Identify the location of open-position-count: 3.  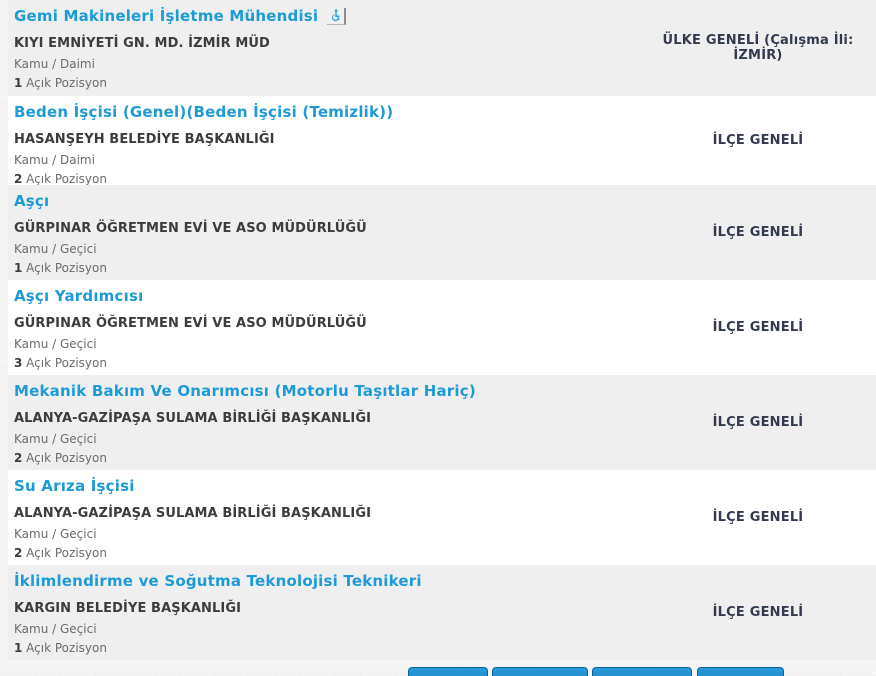
(18, 363).